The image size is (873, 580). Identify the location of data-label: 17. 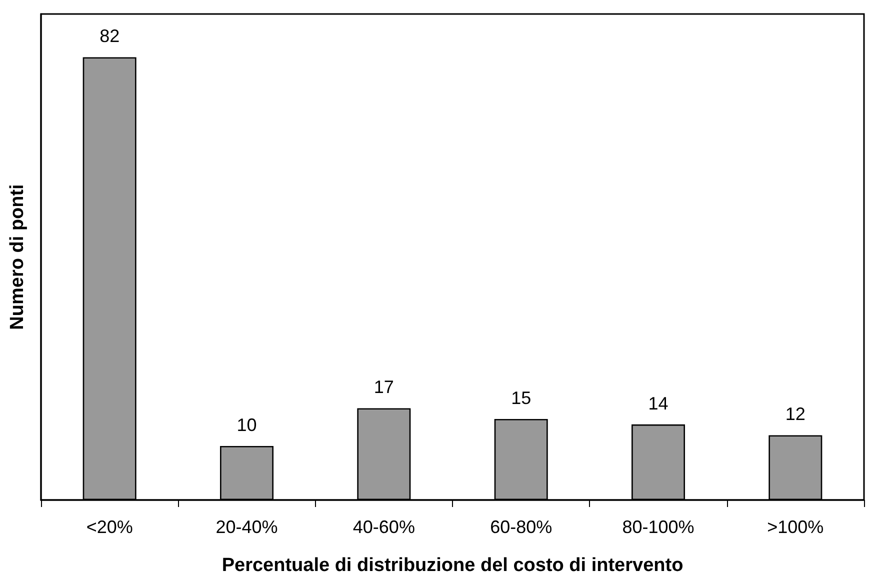
(384, 387).